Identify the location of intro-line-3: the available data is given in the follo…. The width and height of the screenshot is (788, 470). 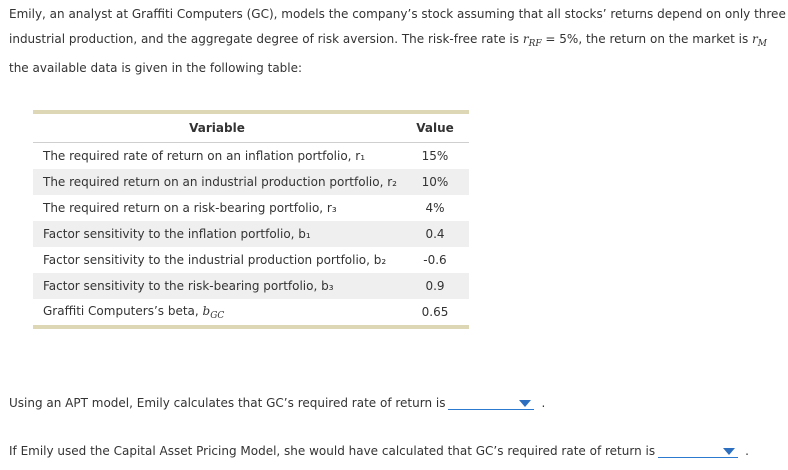
(156, 68).